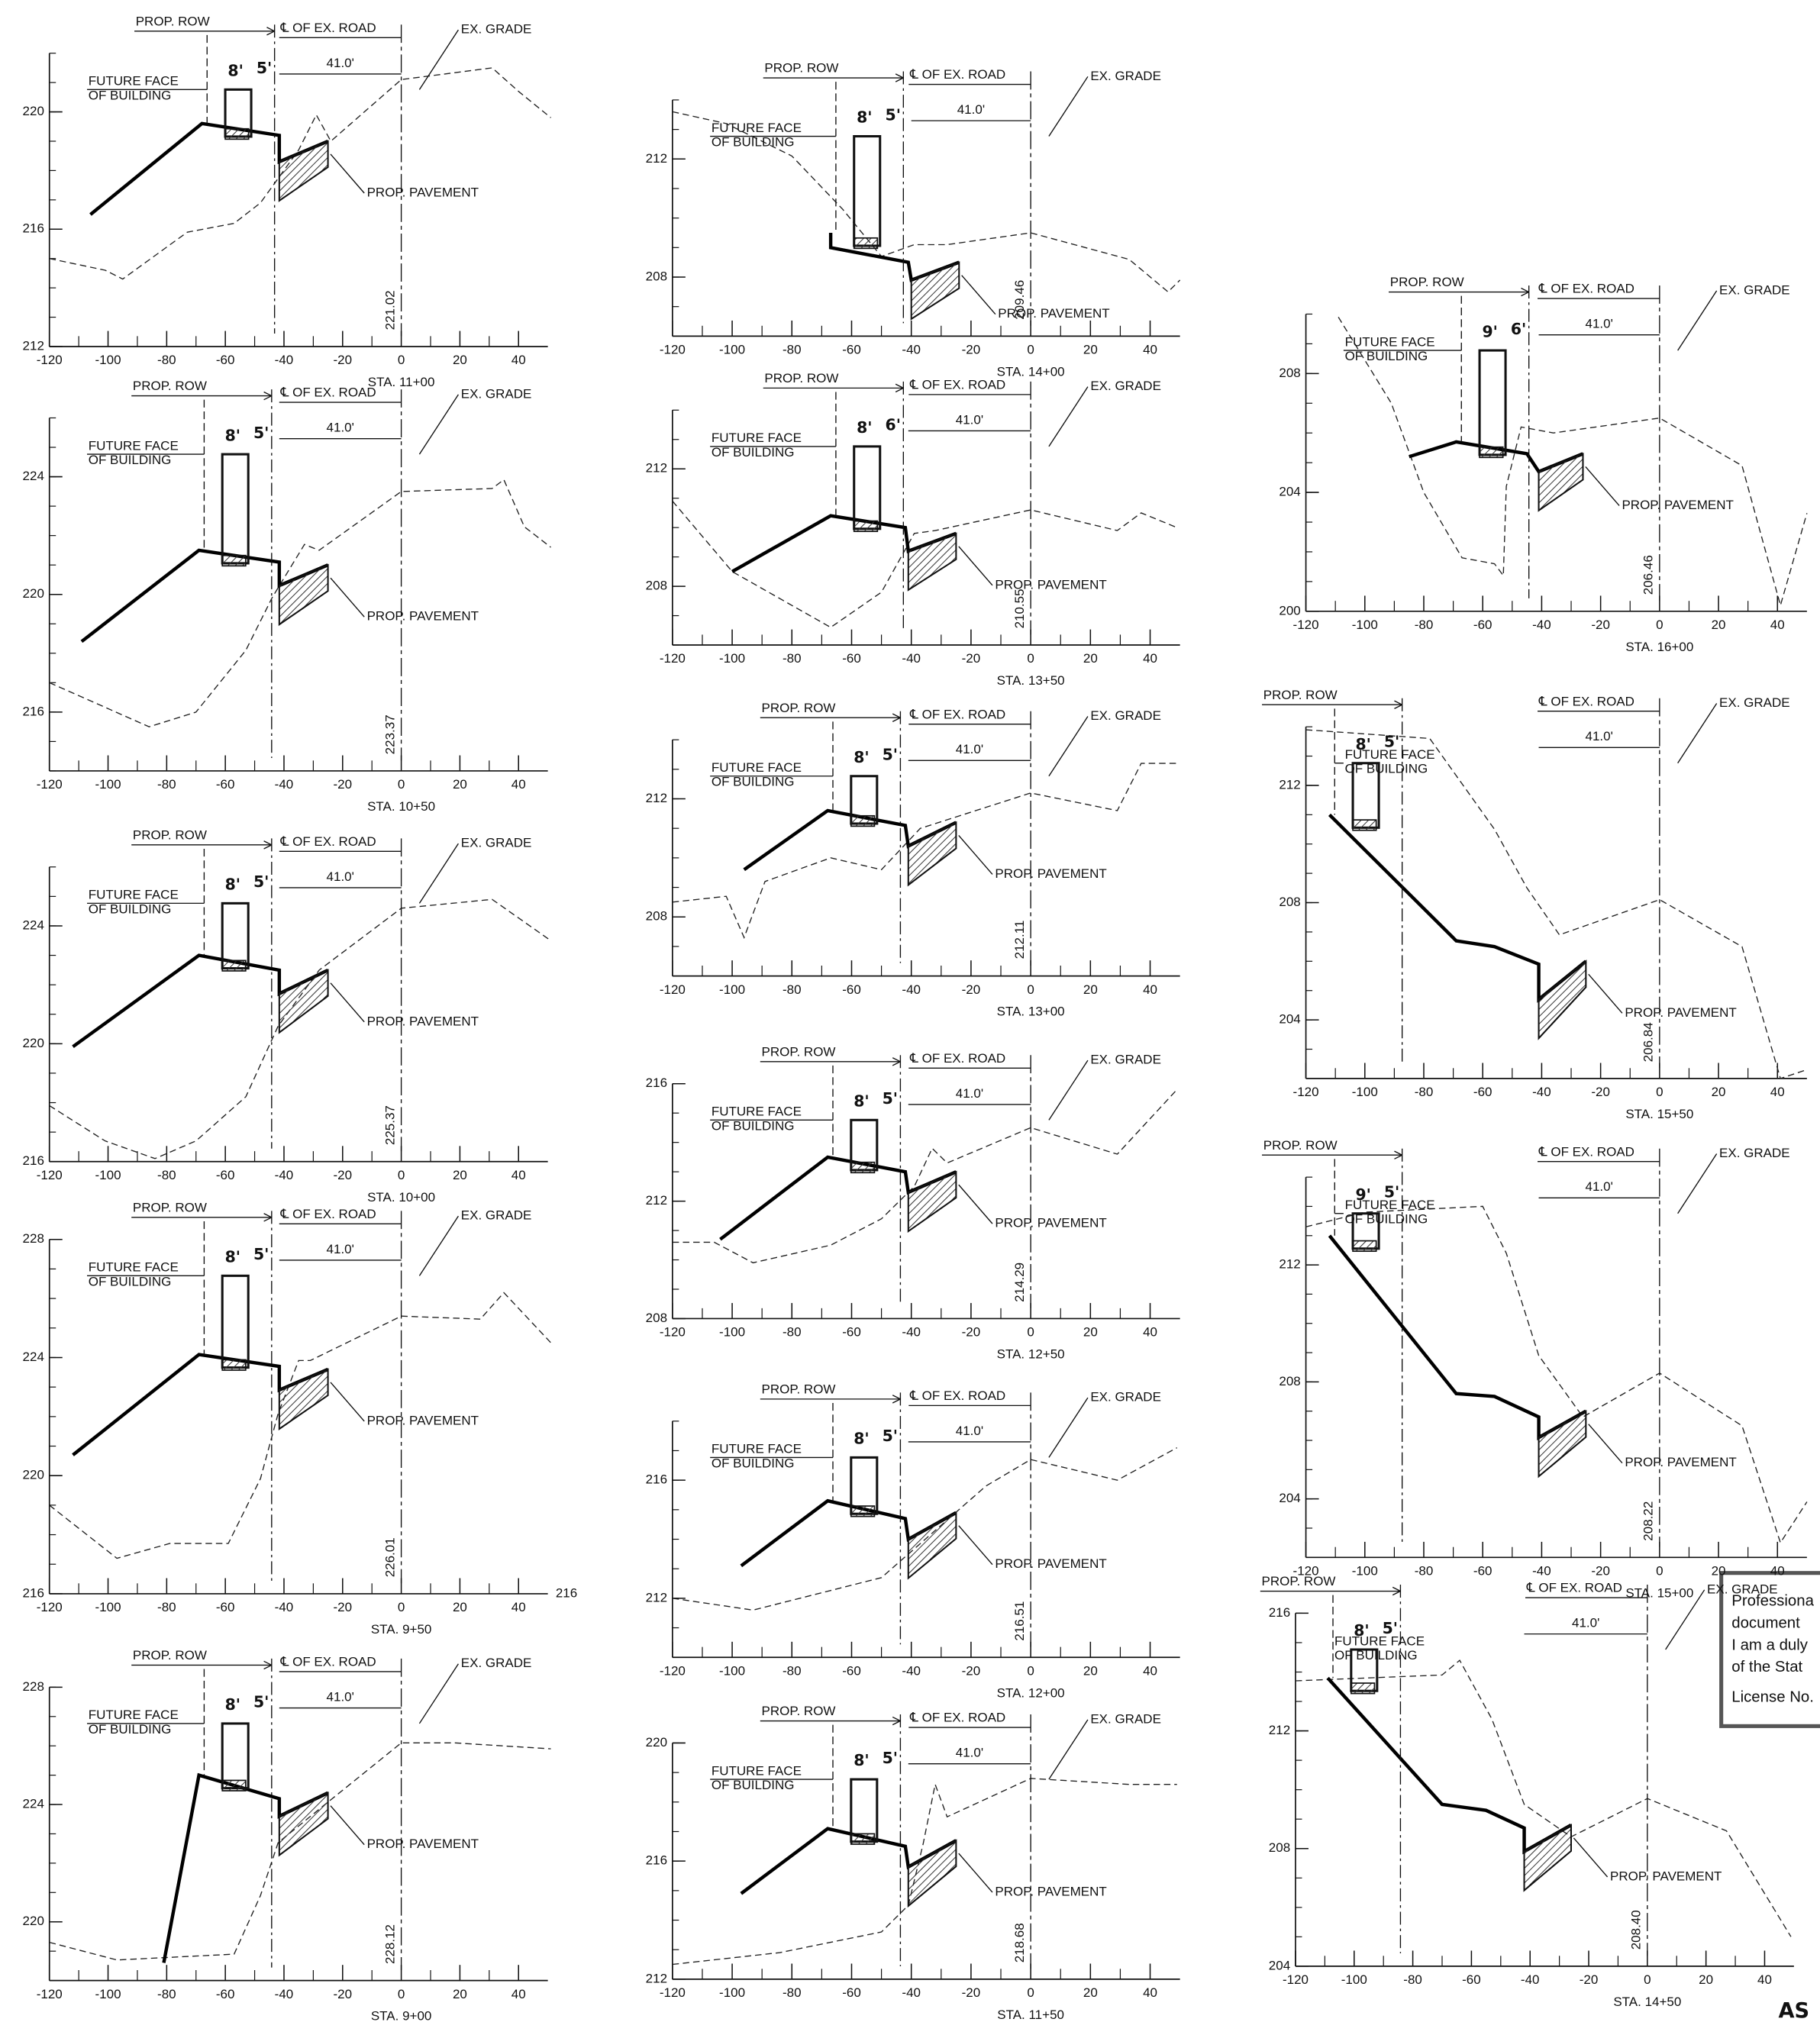 Image resolution: width=1820 pixels, height=2035 pixels. What do you see at coordinates (401, 1629) in the screenshot?
I see `station-label: STA. 9+50` at bounding box center [401, 1629].